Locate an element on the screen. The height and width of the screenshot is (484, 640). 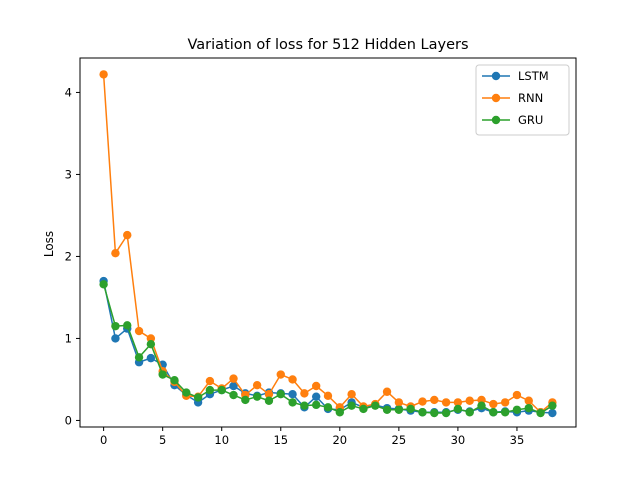
y-tick-label: 4 is located at coordinates (68, 92).